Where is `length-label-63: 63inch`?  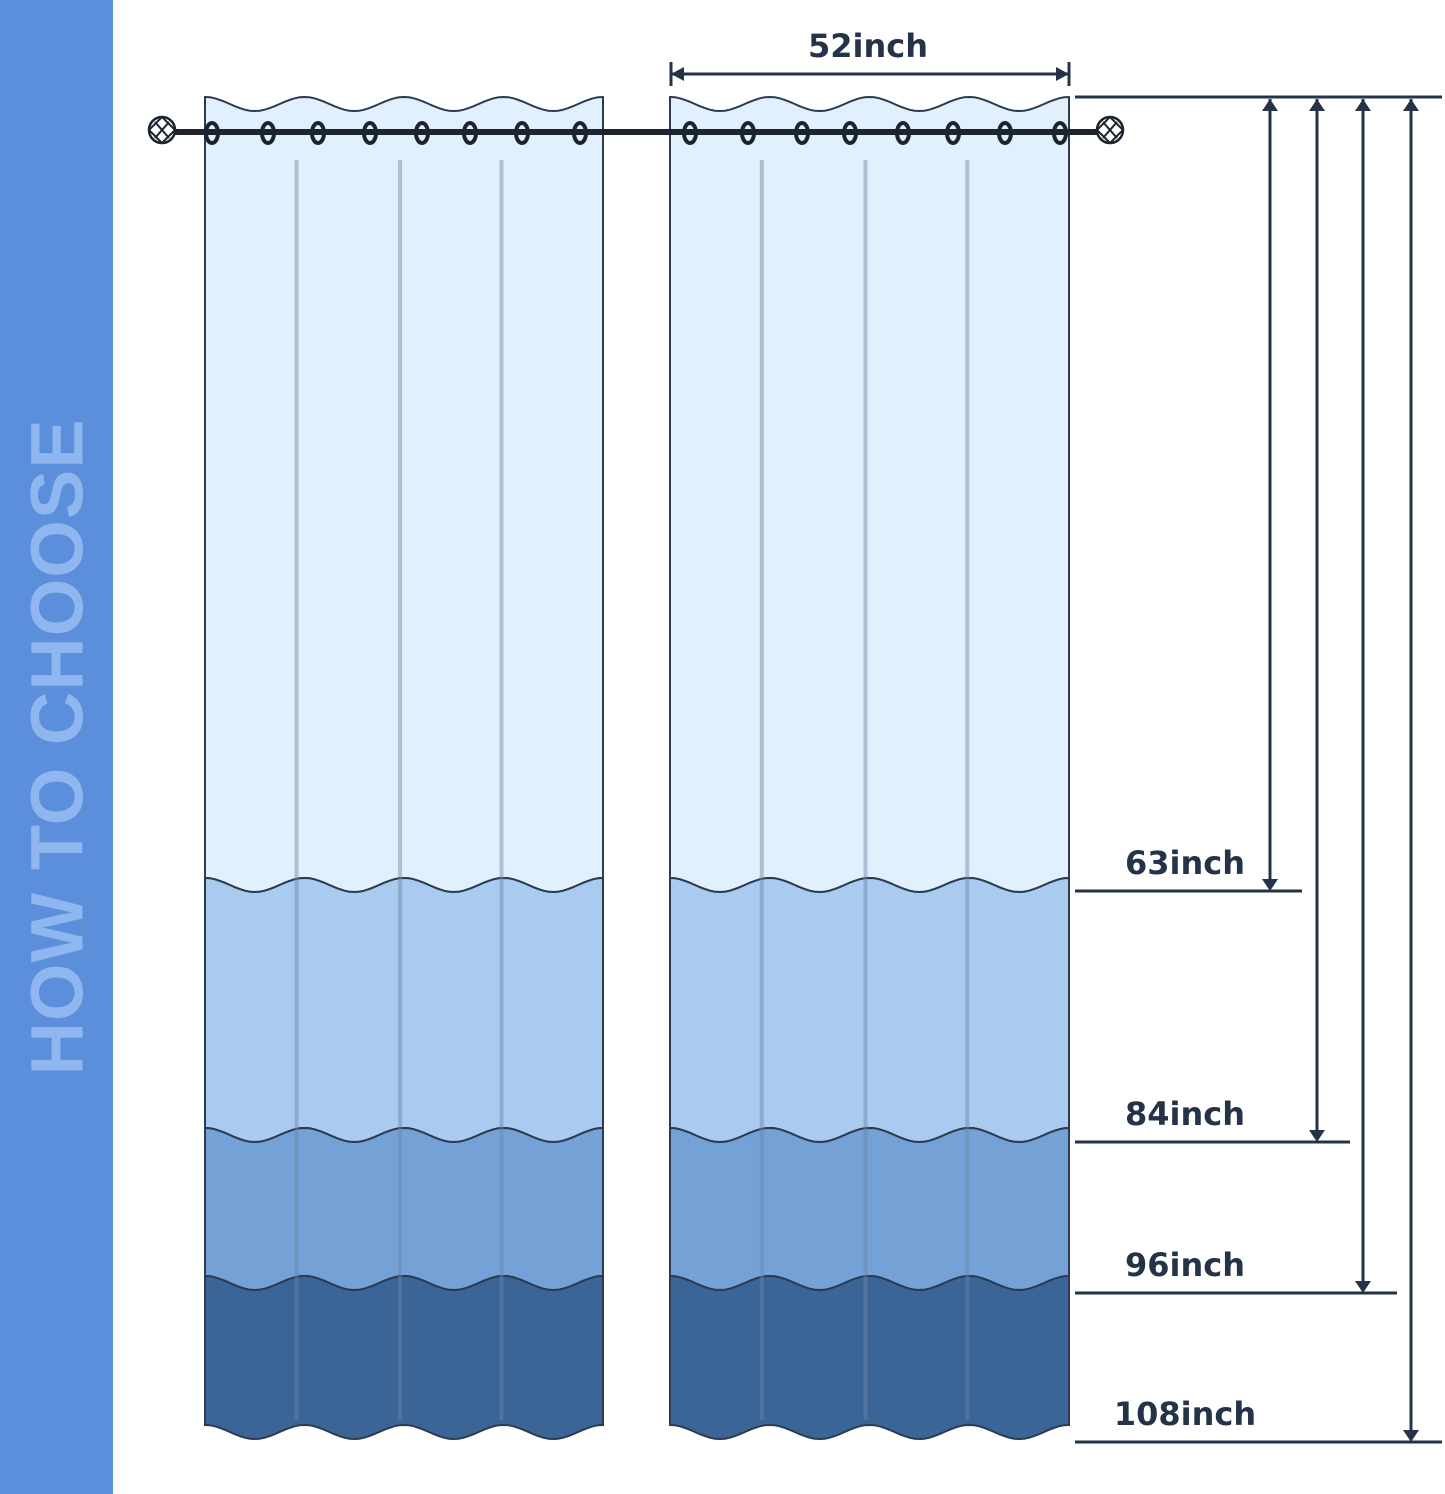
length-label-63: 63inch is located at coordinates (1185, 863).